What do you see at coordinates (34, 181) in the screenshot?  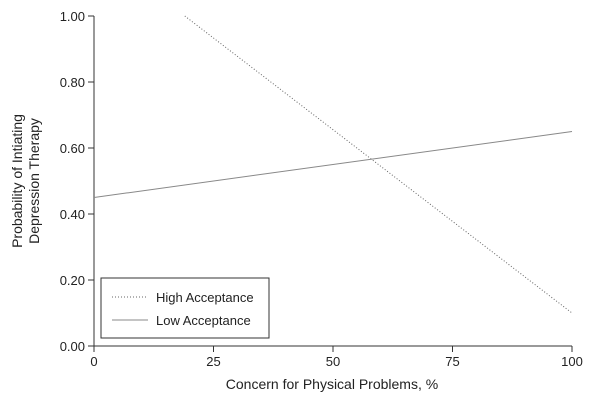 I see `y-axis-title-line-2: Depression Therapy` at bounding box center [34, 181].